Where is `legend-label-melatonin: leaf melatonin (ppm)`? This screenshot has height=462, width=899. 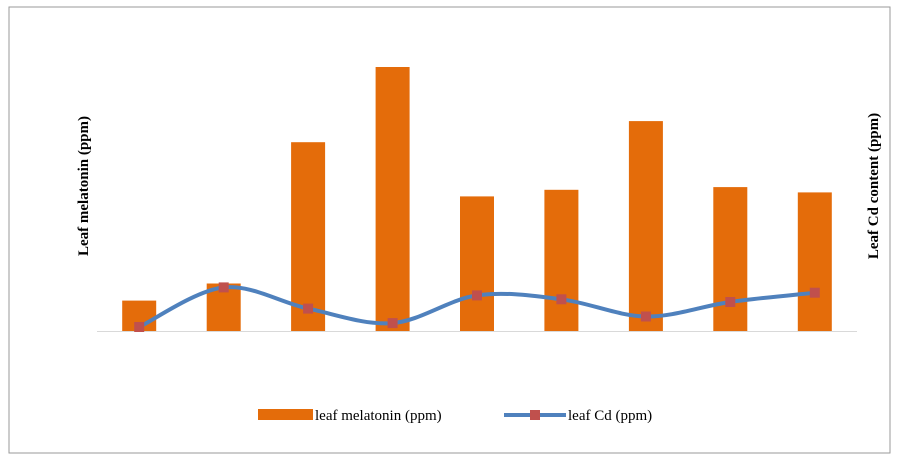 legend-label-melatonin: leaf melatonin (ppm) is located at coordinates (378, 416).